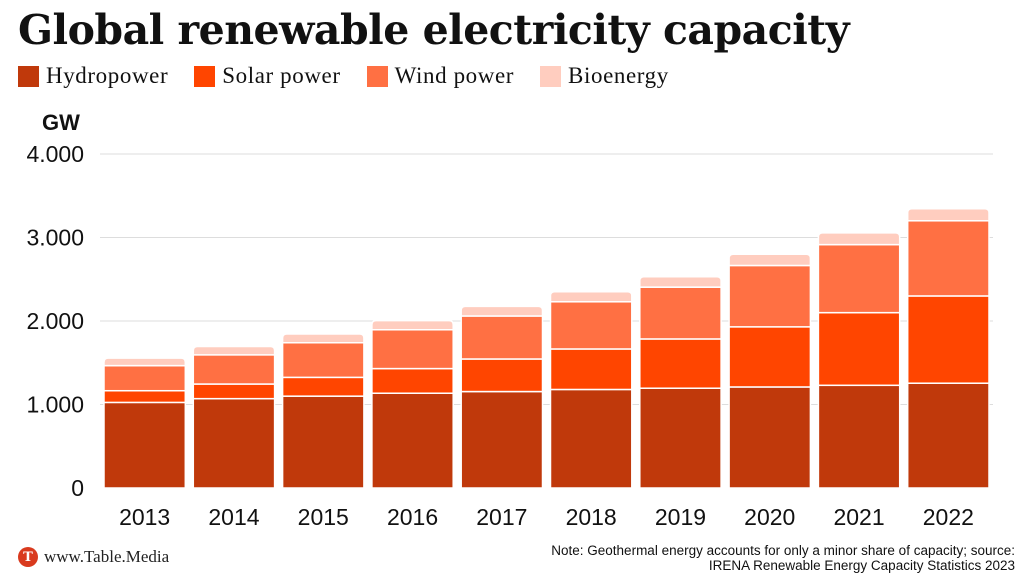 The image size is (1024, 576). What do you see at coordinates (28, 557) in the screenshot?
I see `table-media-logo-icon: T` at bounding box center [28, 557].